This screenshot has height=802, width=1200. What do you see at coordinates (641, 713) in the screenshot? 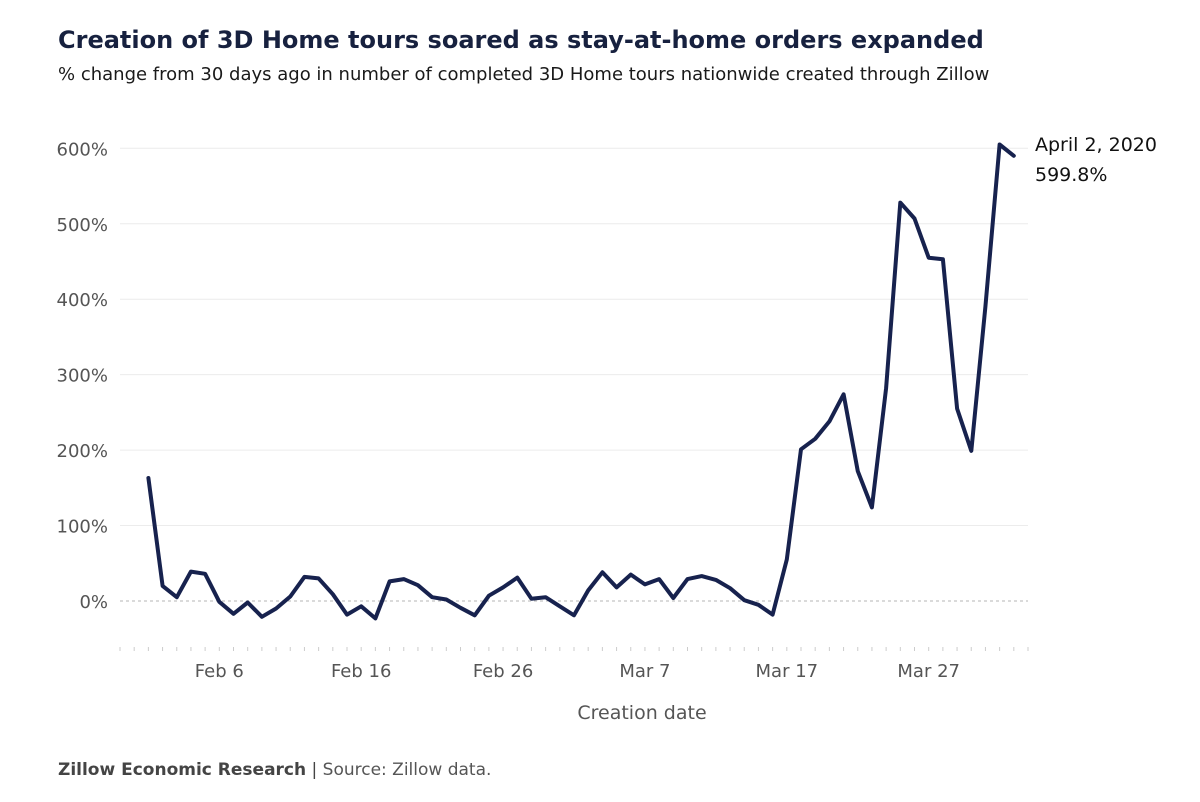
I see `x-axis-title: Creation date` at bounding box center [641, 713].